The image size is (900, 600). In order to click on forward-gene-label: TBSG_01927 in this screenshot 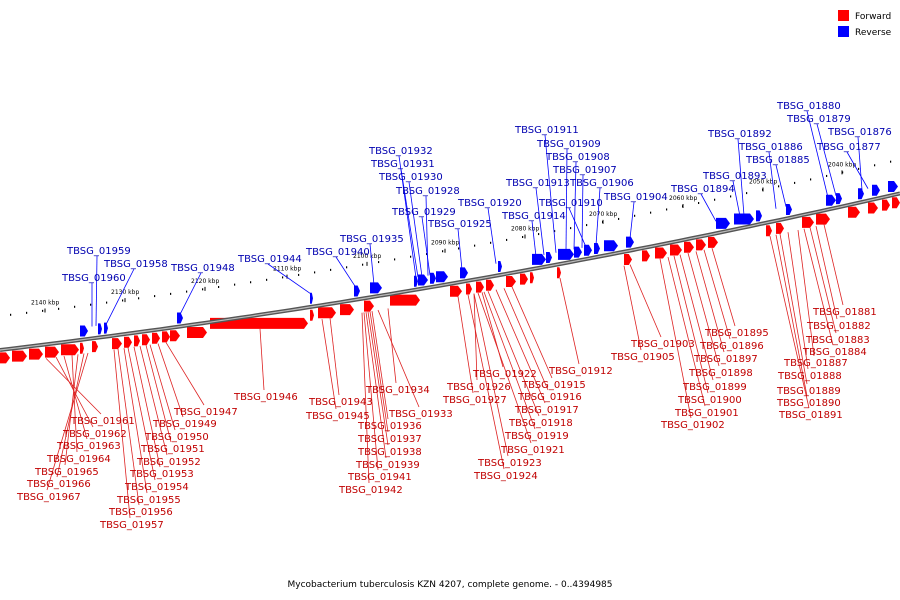, I will do `click(474, 400)`.